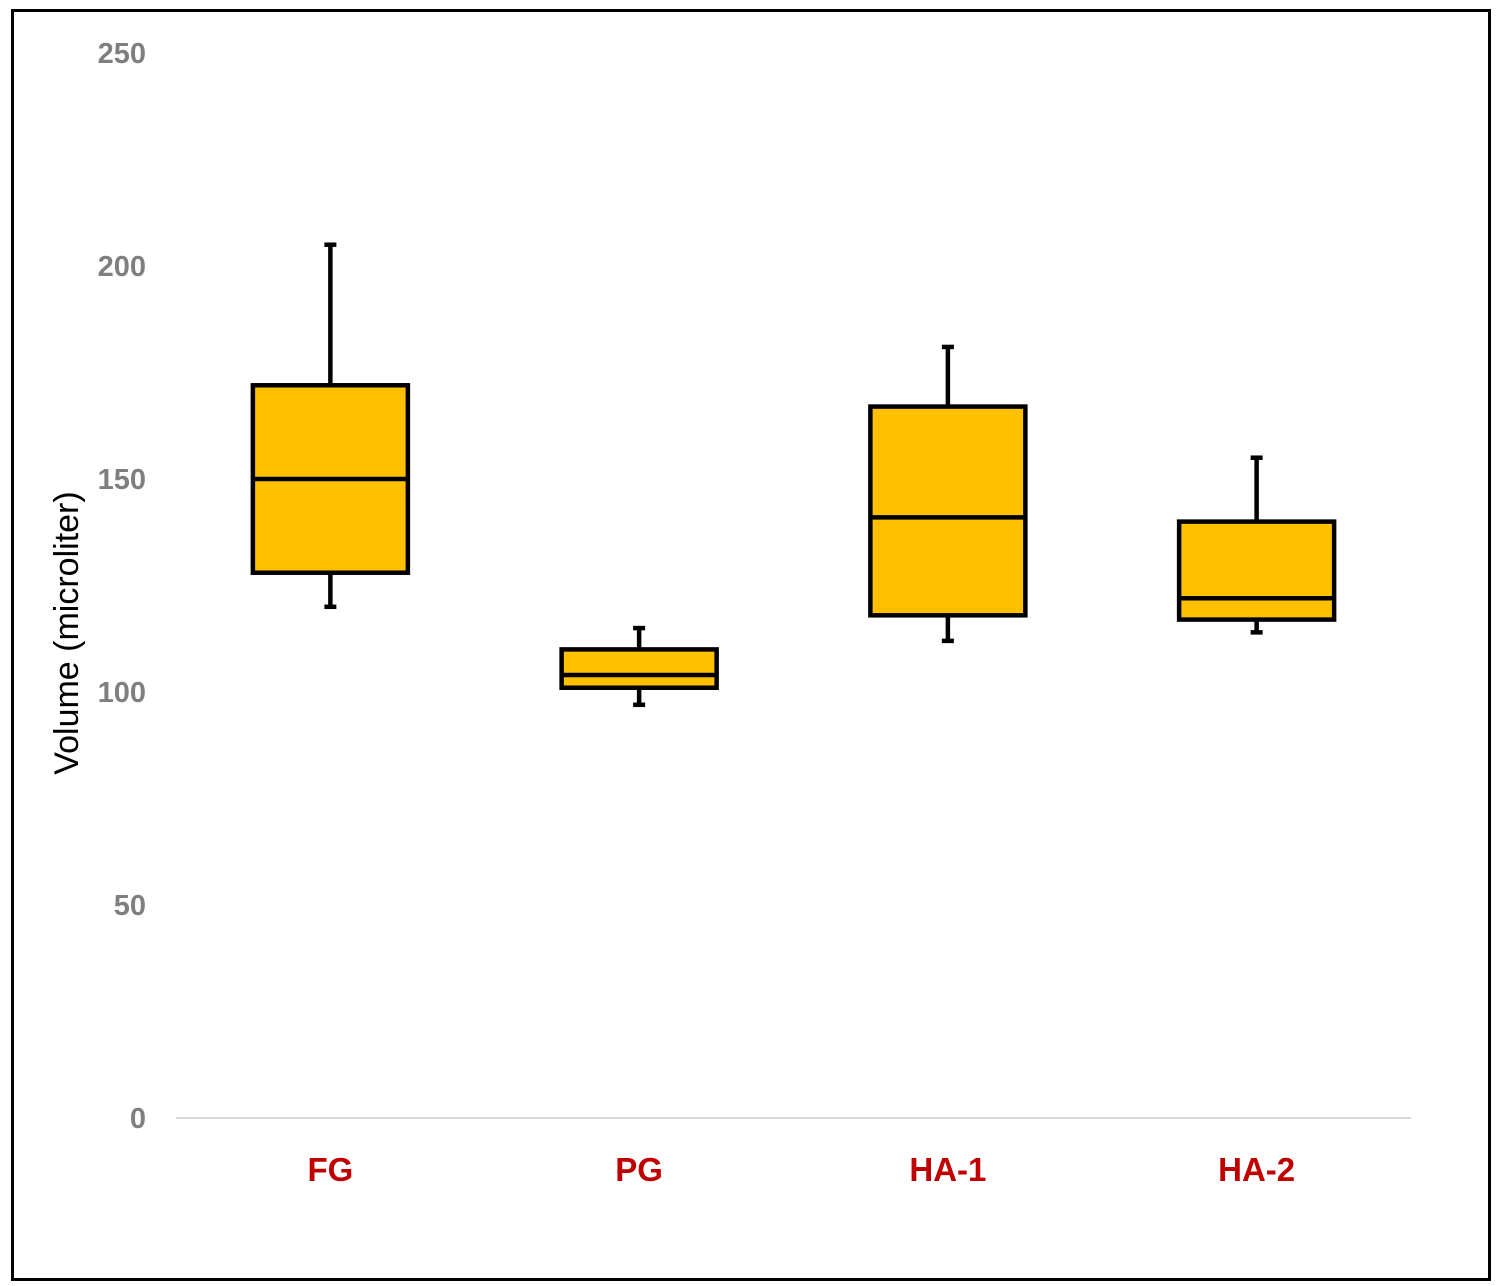  Describe the element at coordinates (122, 480) in the screenshot. I see `y-tick-label: 150` at that location.